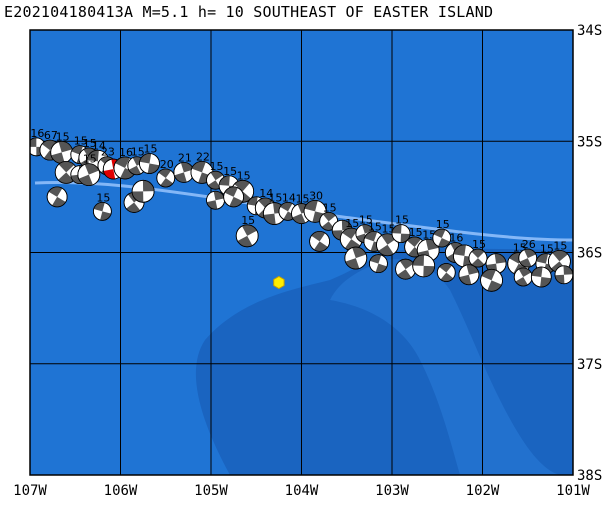 Image resolution: width=616 pixels, height=505 pixels. What do you see at coordinates (589, 254) in the screenshot?
I see `lat-tick-label: 36S` at bounding box center [589, 254].